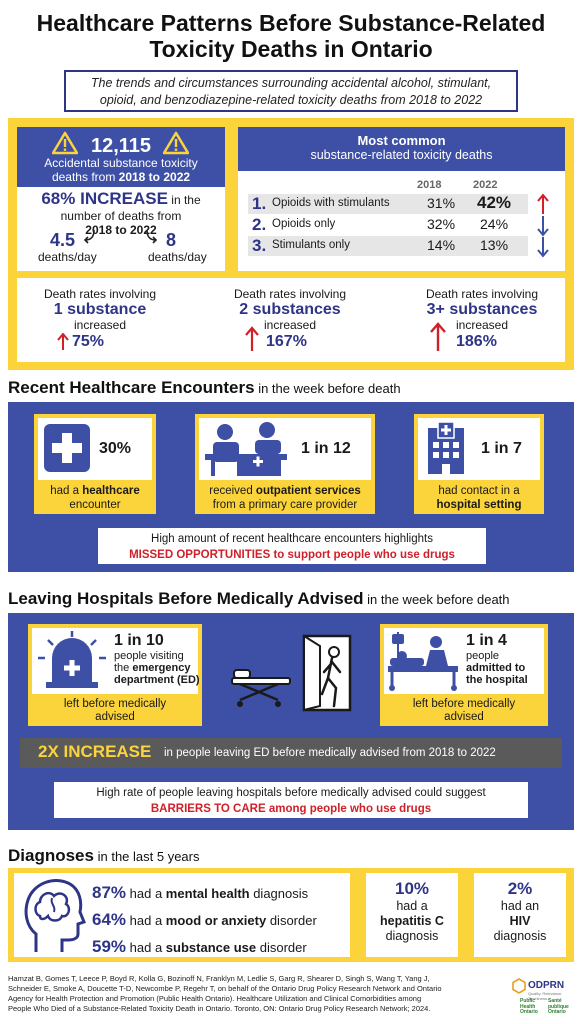 This screenshot has width=582, height=1024. I want to click on list-item: 59% had a substance use disorder, so click(199, 946).